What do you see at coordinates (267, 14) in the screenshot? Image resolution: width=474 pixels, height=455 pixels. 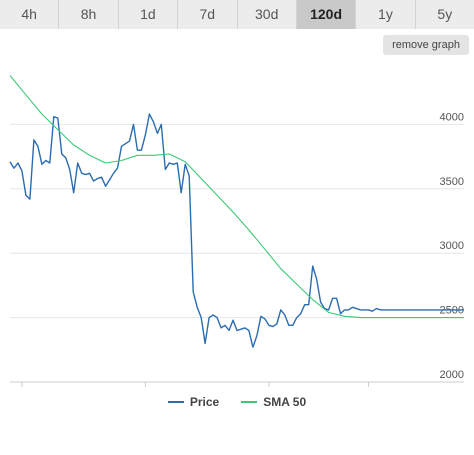 I see `tab-30d: 30d` at bounding box center [267, 14].